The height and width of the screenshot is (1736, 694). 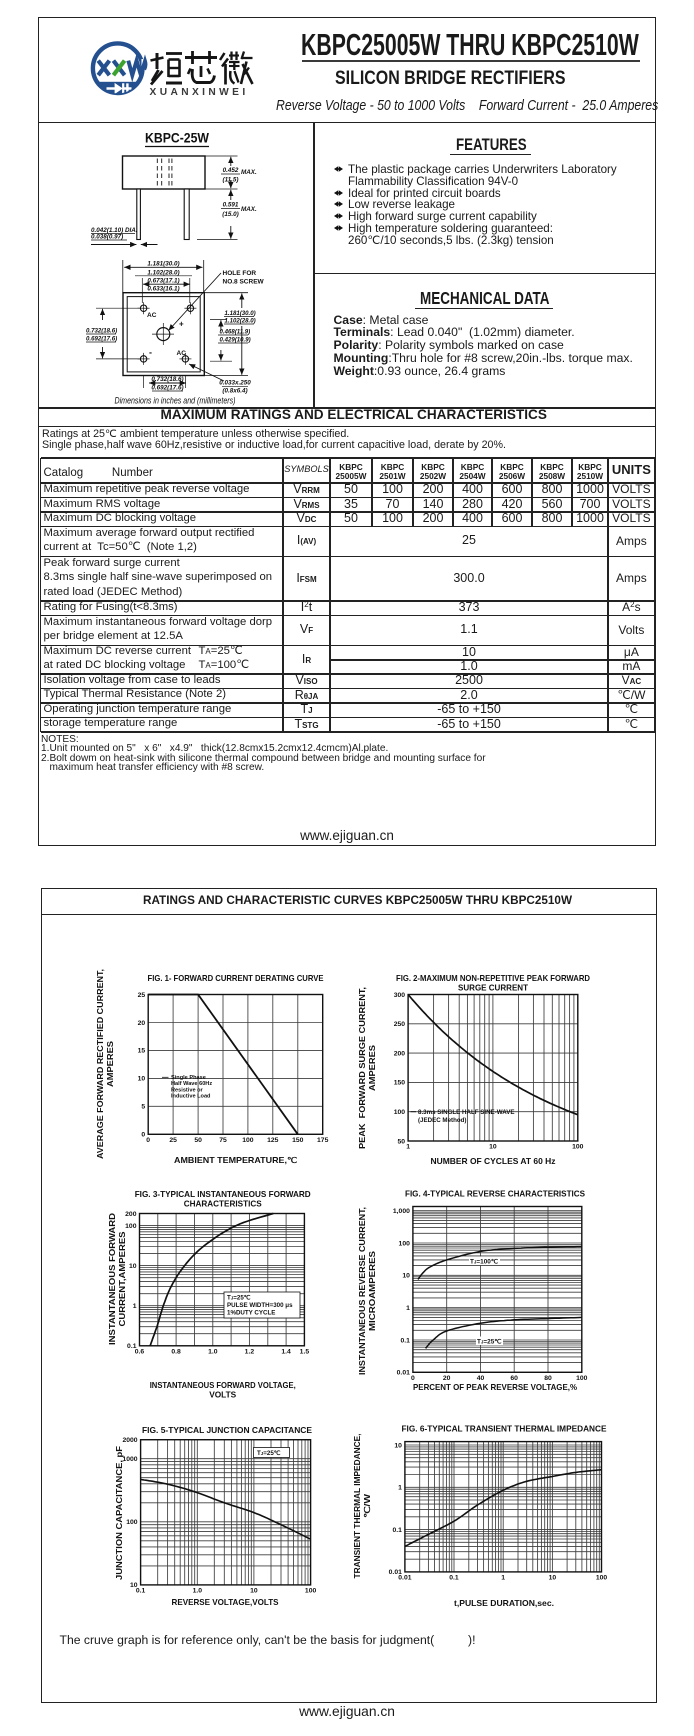 I want to click on svg-text: 1%DUTY CYCLE, so click(x=251, y=1313).